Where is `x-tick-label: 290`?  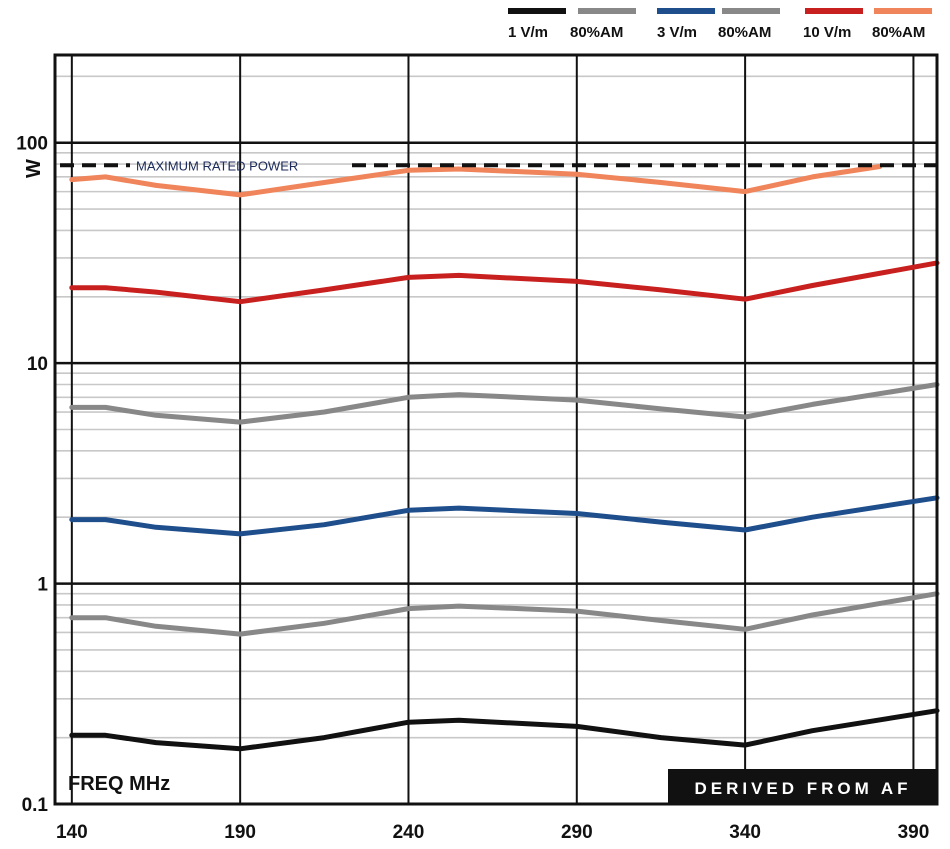
x-tick-label: 290 is located at coordinates (577, 832).